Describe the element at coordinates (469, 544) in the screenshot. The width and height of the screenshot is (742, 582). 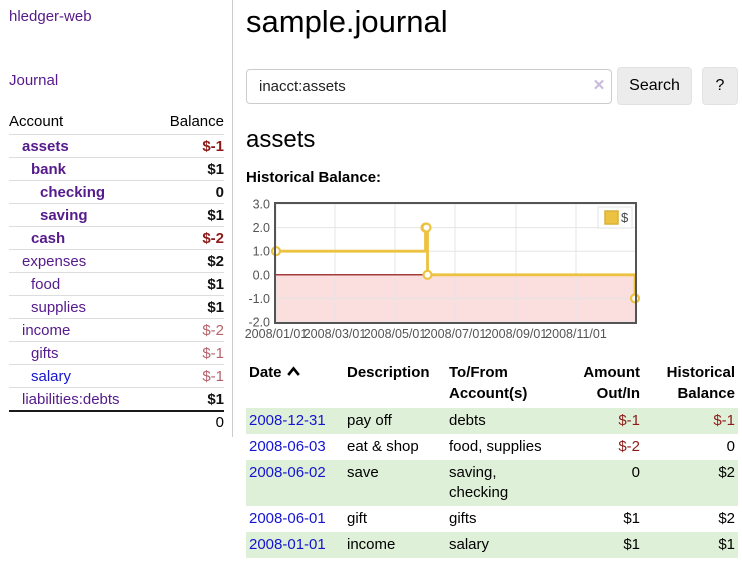
I see `transaction-accounts: salary` at that location.